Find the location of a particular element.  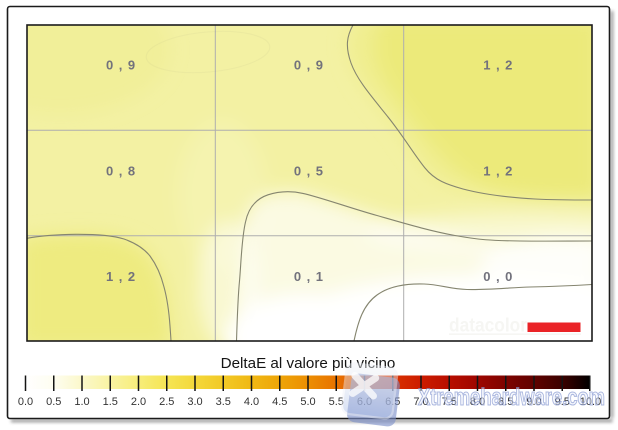

svg-text: 4.0 is located at coordinates (251, 402).